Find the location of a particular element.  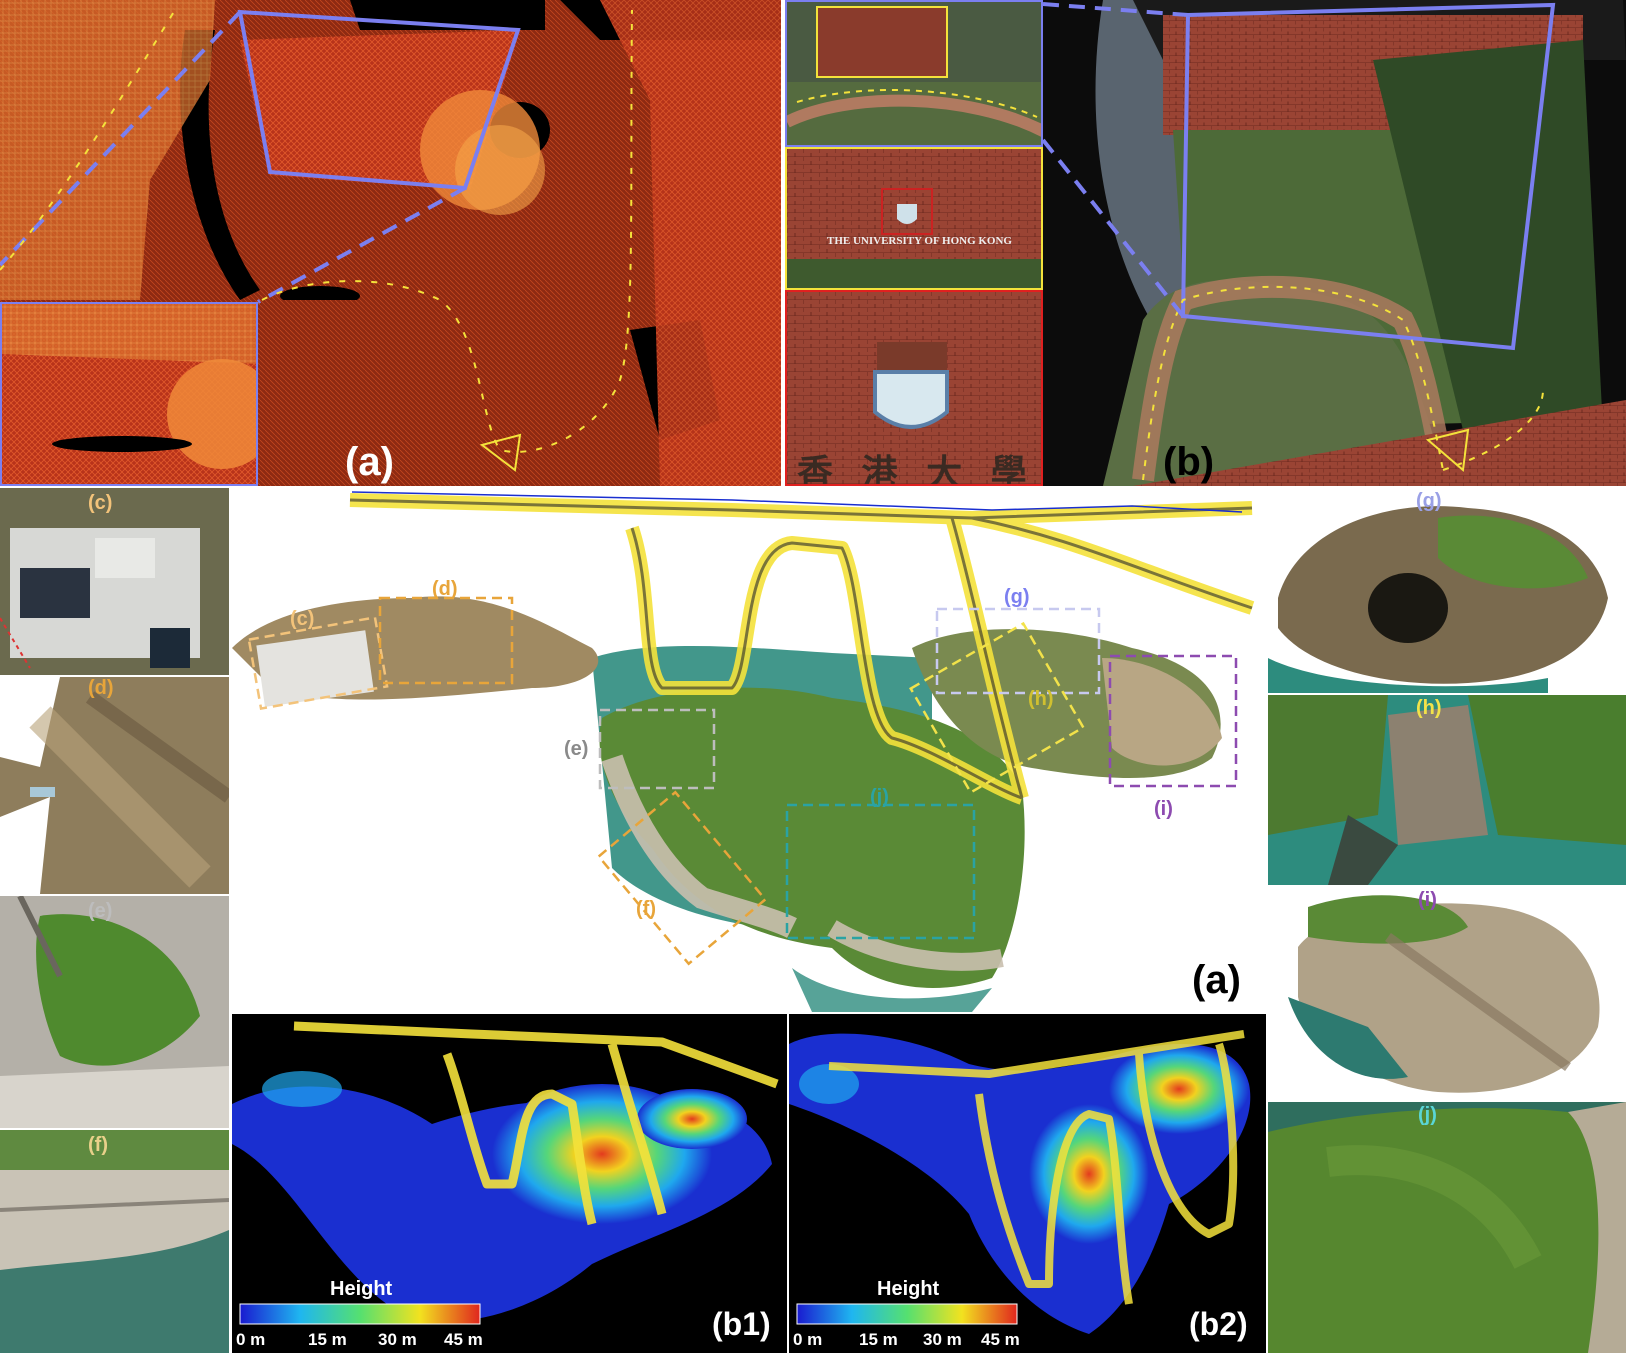

dashed-connectors-b is located at coordinates (1115, 160).